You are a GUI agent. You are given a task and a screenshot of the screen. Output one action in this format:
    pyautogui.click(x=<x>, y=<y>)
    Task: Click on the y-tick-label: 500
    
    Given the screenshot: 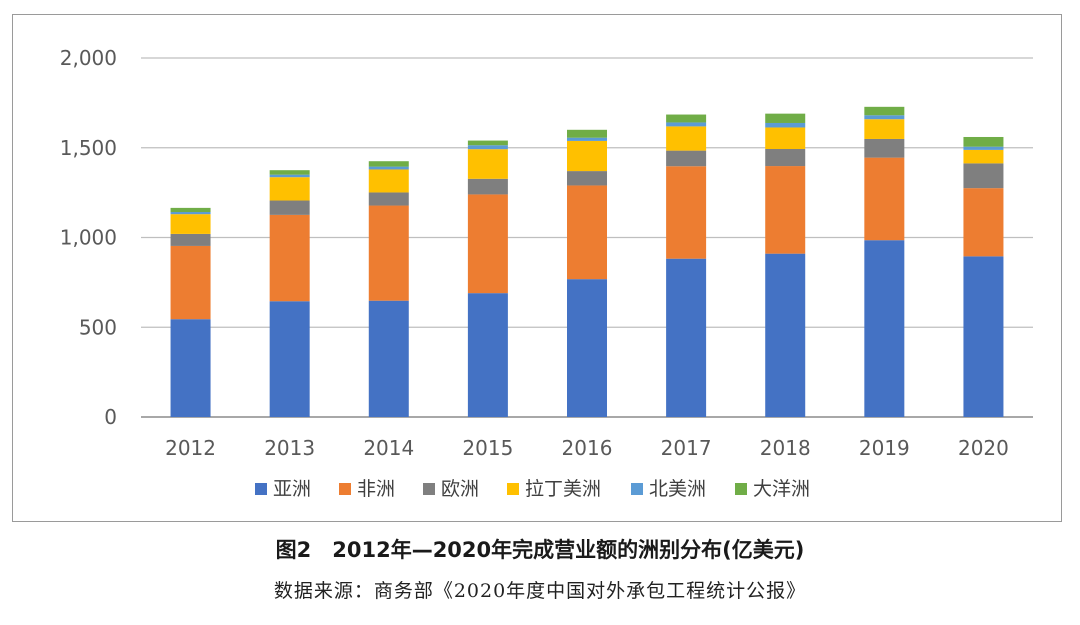 What is the action you would take?
    pyautogui.click(x=98, y=327)
    